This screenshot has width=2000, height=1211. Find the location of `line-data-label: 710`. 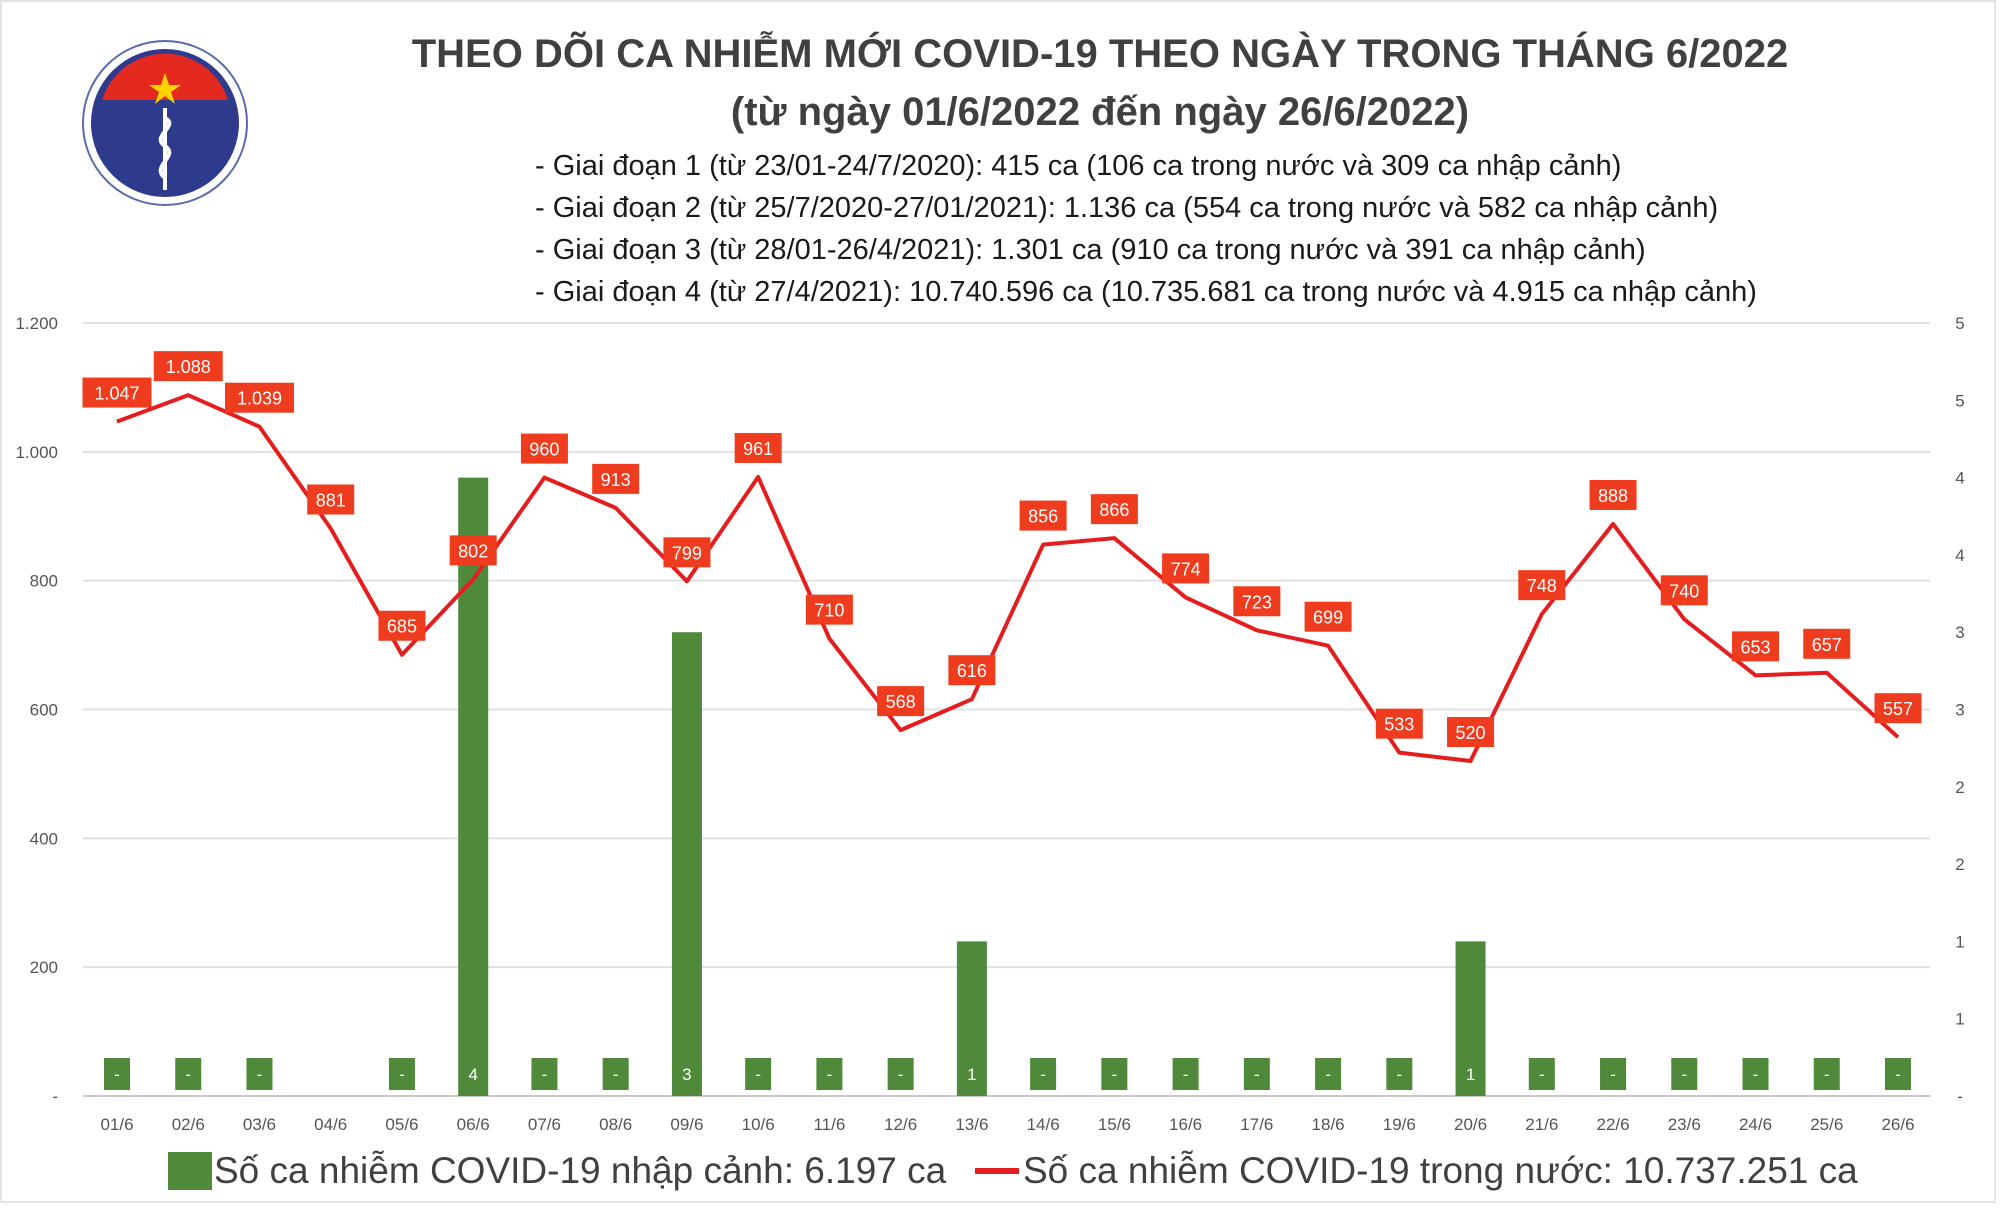

line-data-label: 710 is located at coordinates (829, 611).